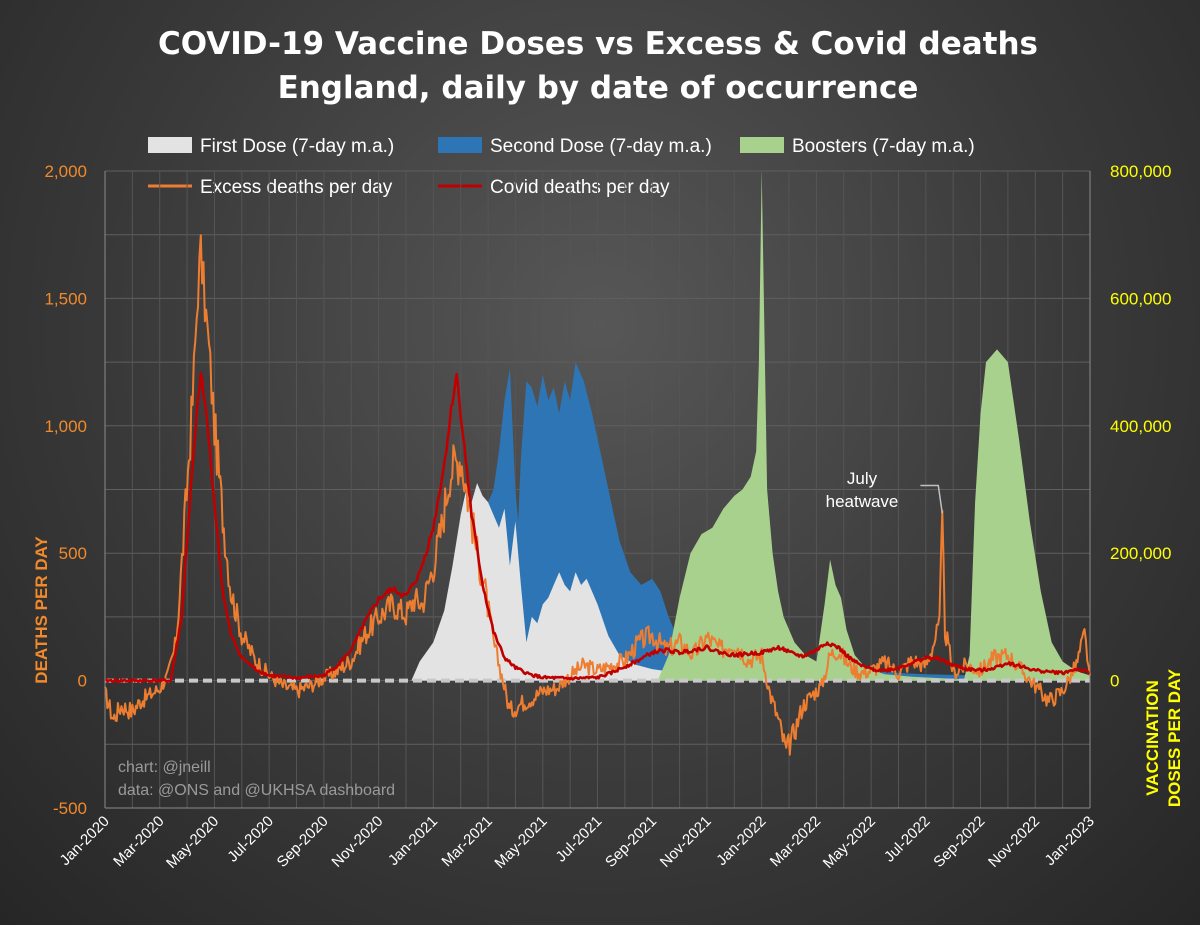 The image size is (1200, 925). Describe the element at coordinates (907, 839) in the screenshot. I see `x-tick-label: Jul-2022` at that location.